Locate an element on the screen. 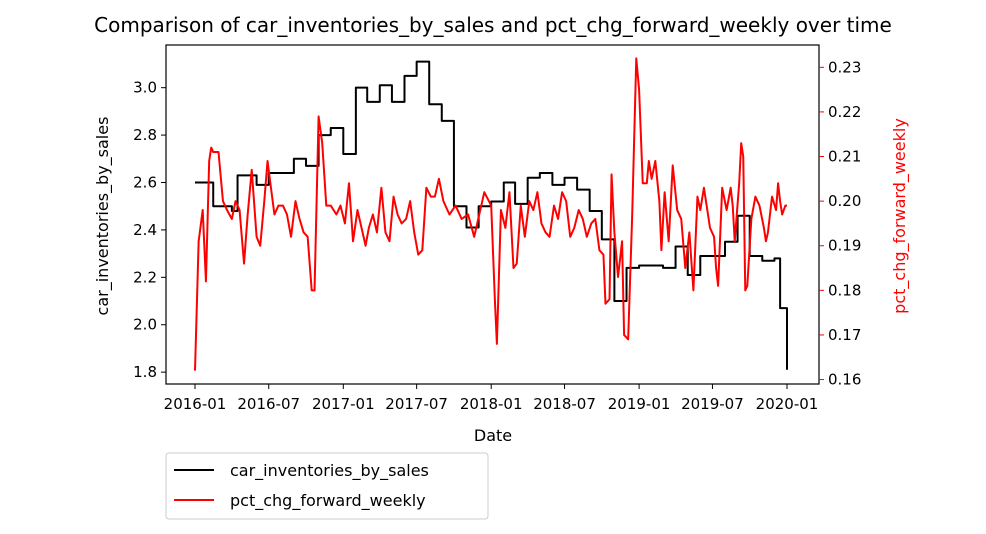 This screenshot has height=534, width=986. x-tick-label: 2019-01 is located at coordinates (639, 404).